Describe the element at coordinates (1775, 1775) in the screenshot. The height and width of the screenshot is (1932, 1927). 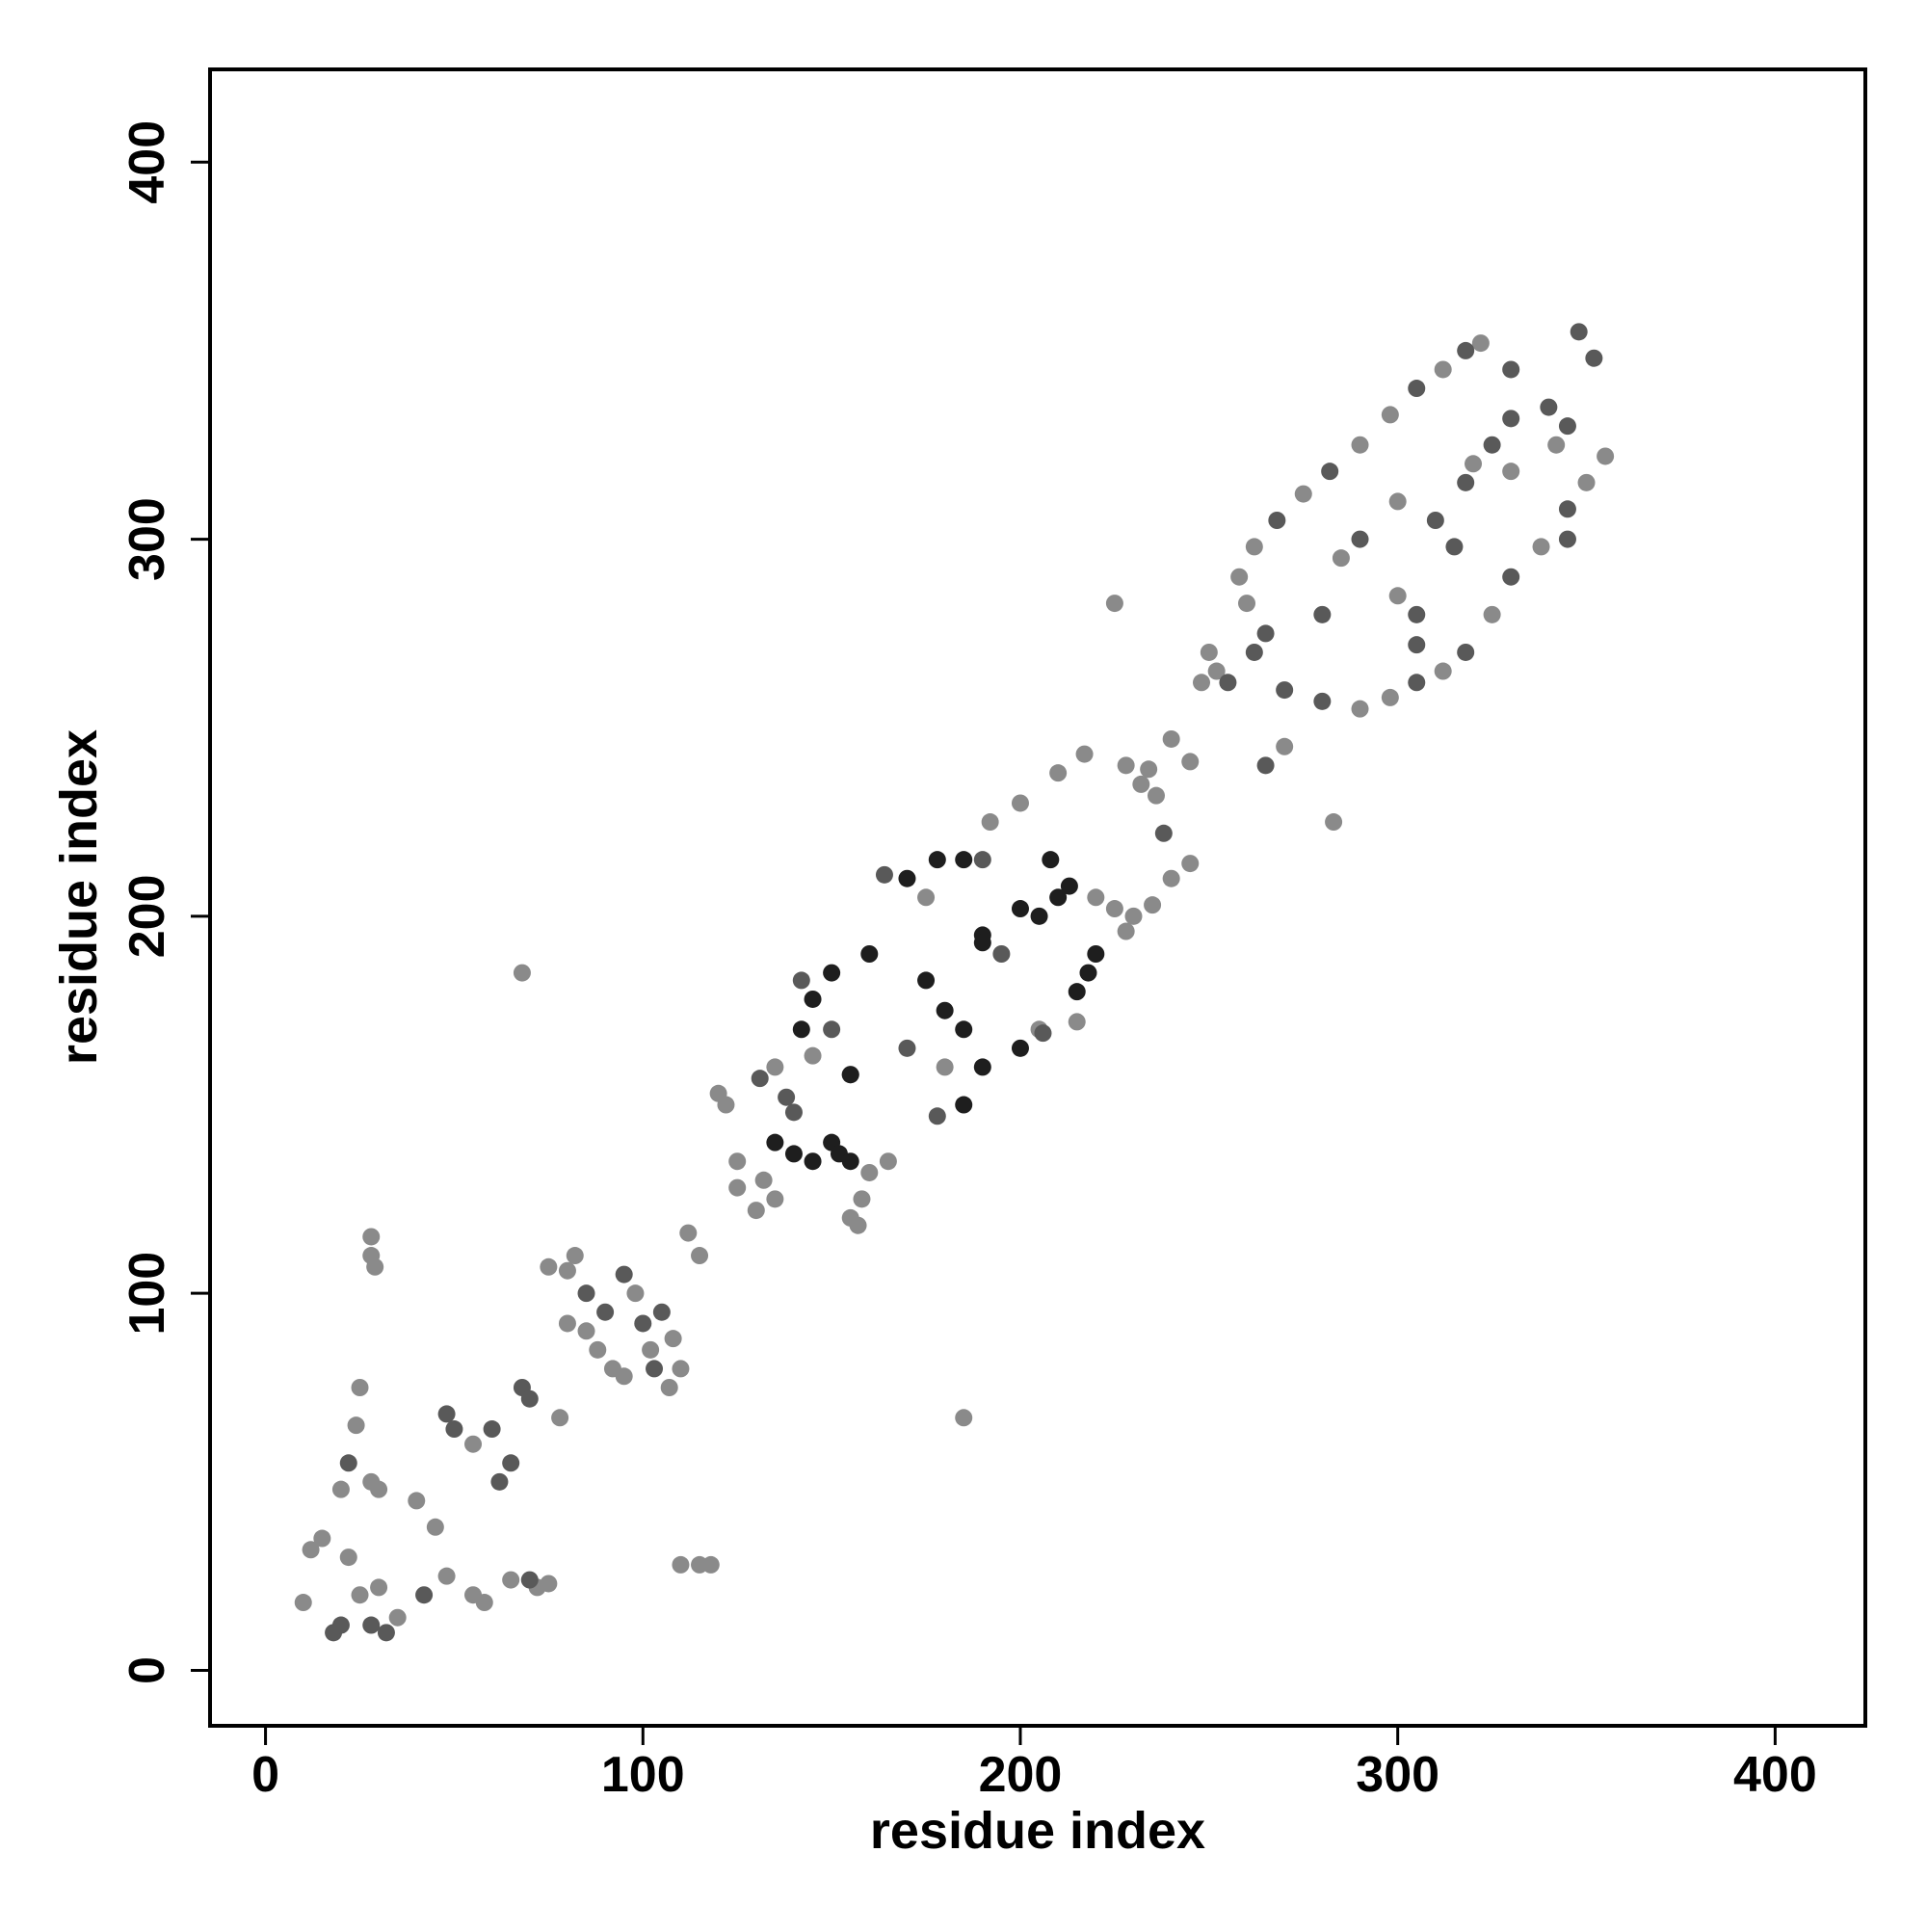
I see `x-tick-label: 400` at that location.